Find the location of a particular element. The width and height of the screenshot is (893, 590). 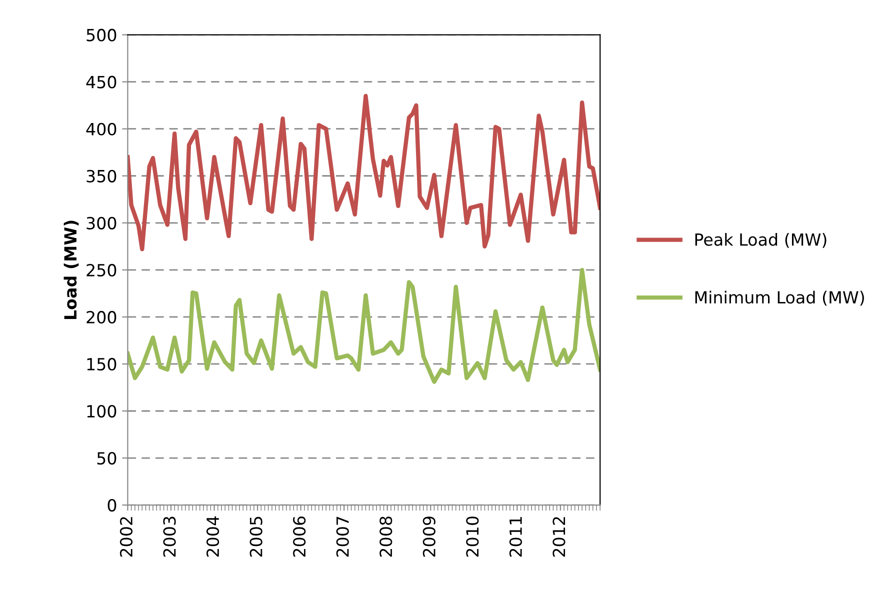

x-tick-label: 2010 is located at coordinates (472, 536).